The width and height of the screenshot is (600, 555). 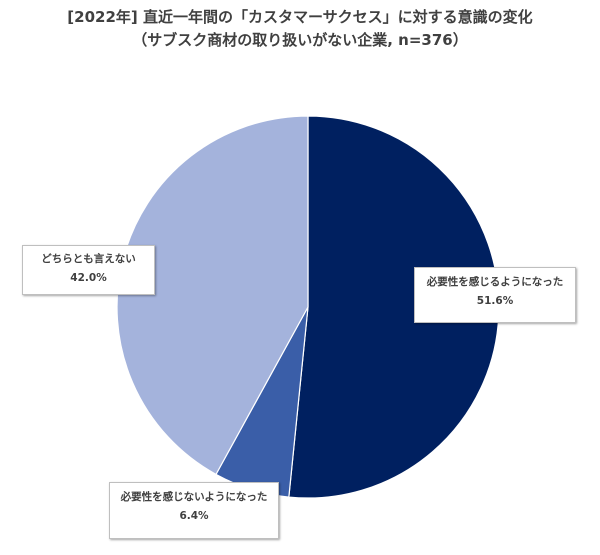 I want to click on data-label-became-necessary: 必要性を感じるようになった 51.6%, so click(x=495, y=295).